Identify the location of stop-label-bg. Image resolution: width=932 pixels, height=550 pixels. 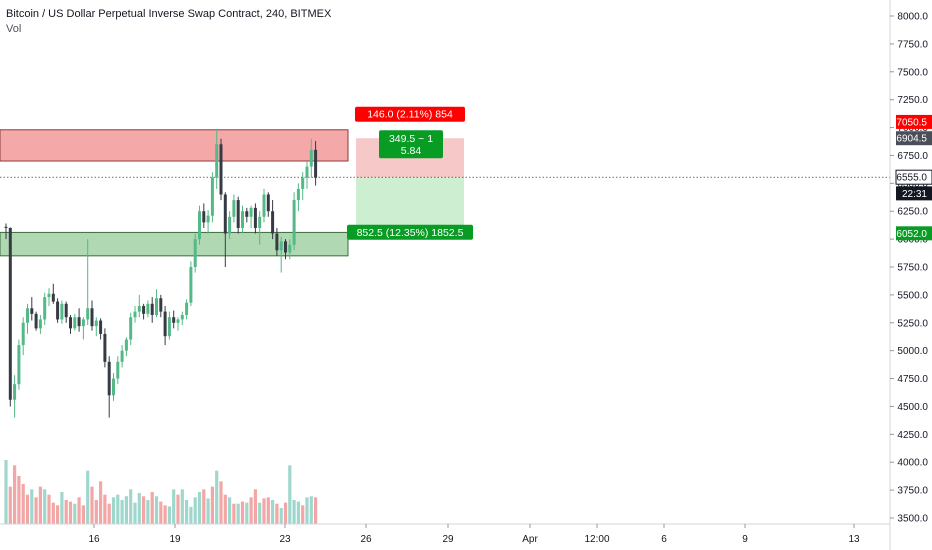
(410, 114).